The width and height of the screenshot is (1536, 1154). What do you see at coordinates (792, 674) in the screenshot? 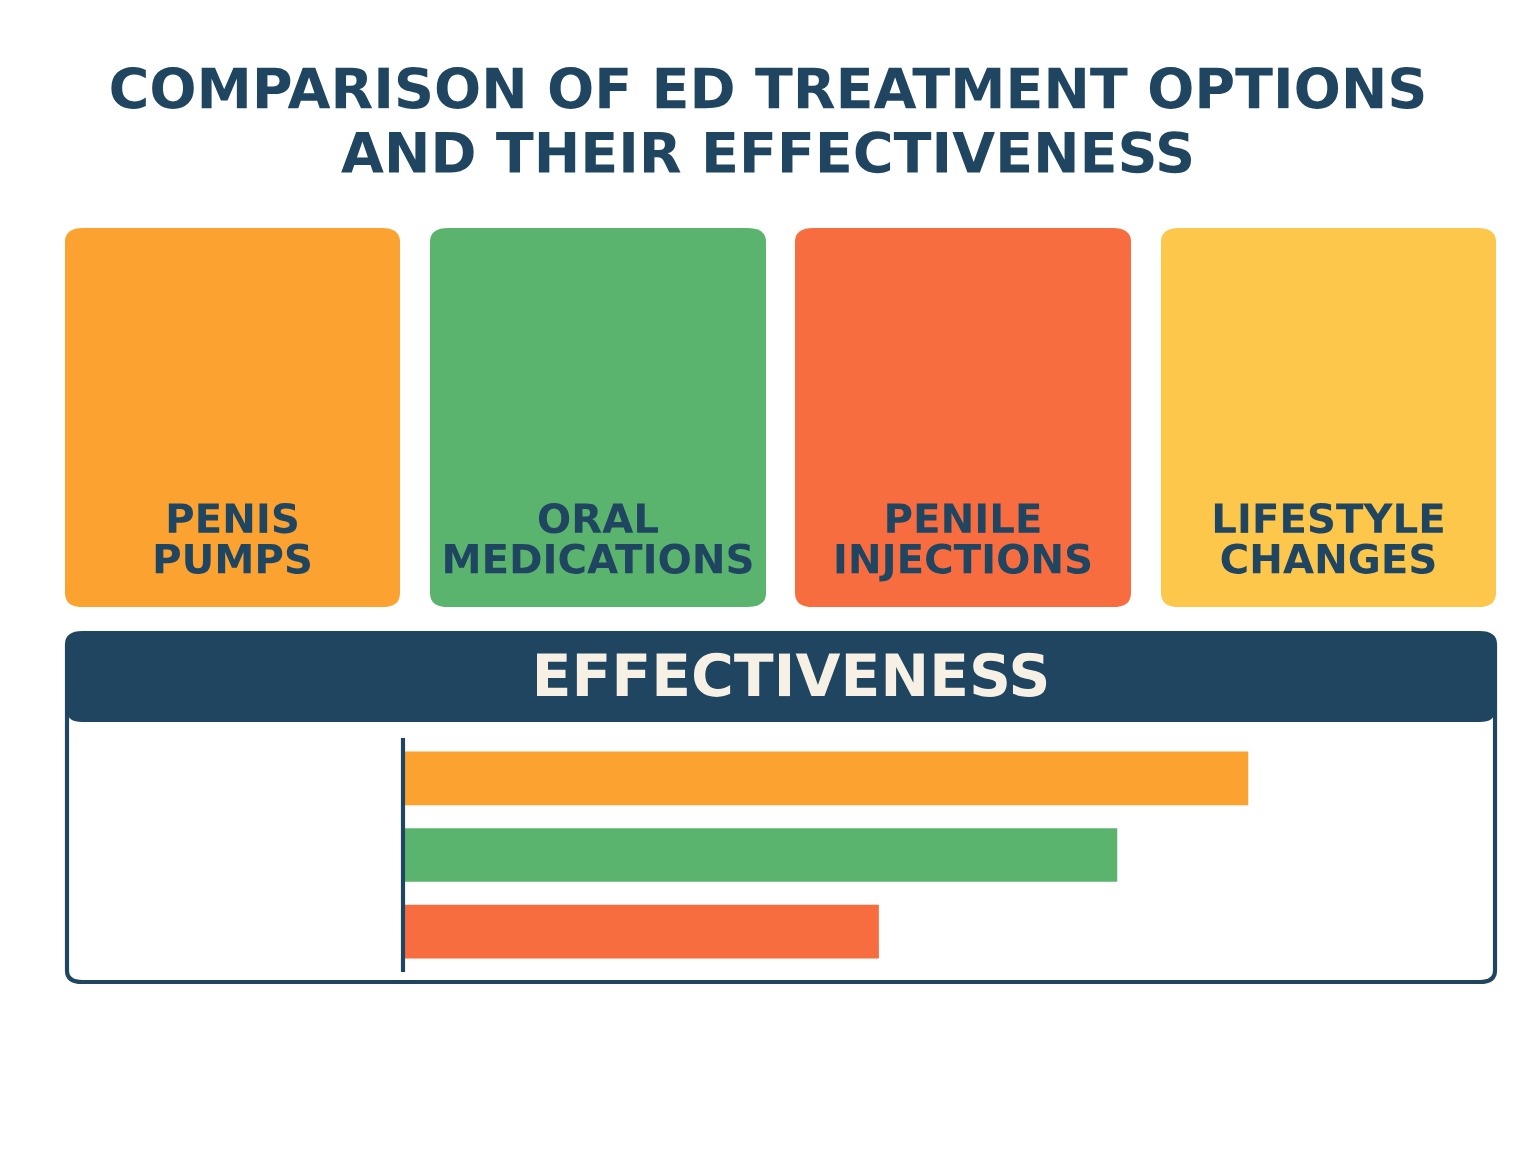
I see `chart-subtitle: EFFECTIVENESS` at bounding box center [792, 674].